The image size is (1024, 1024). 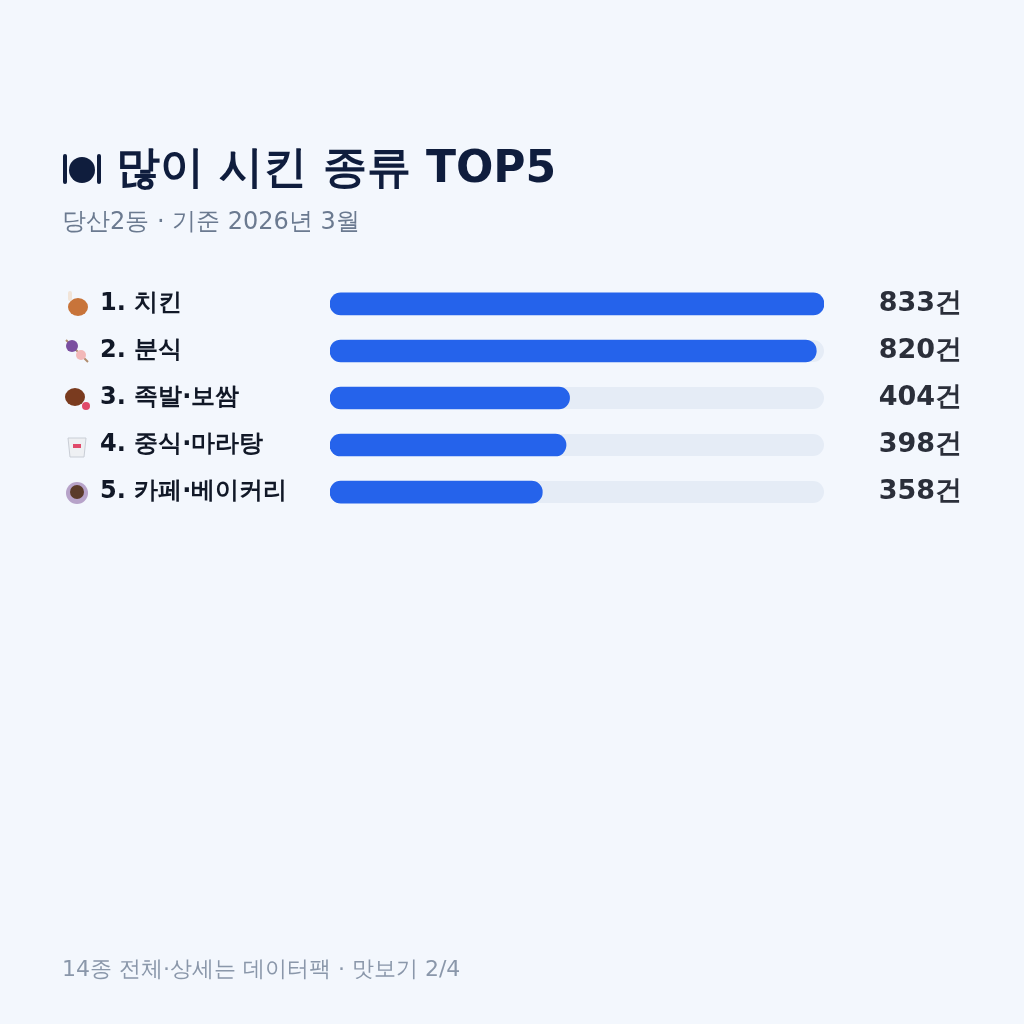 I want to click on data-label: 404건, so click(x=920, y=396).